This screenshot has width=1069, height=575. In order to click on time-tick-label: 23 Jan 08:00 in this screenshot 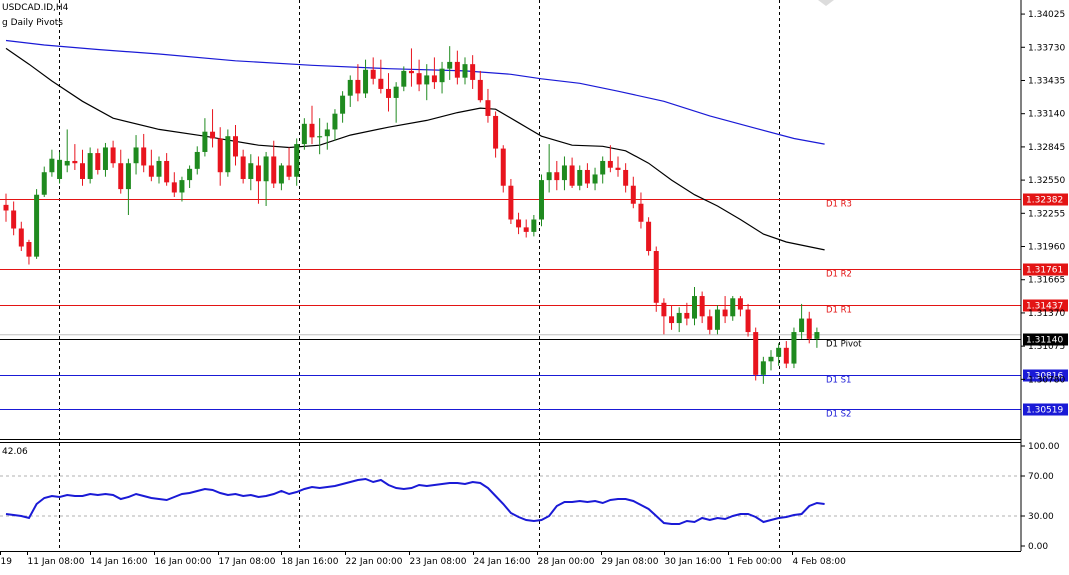, I will do `click(438, 562)`.